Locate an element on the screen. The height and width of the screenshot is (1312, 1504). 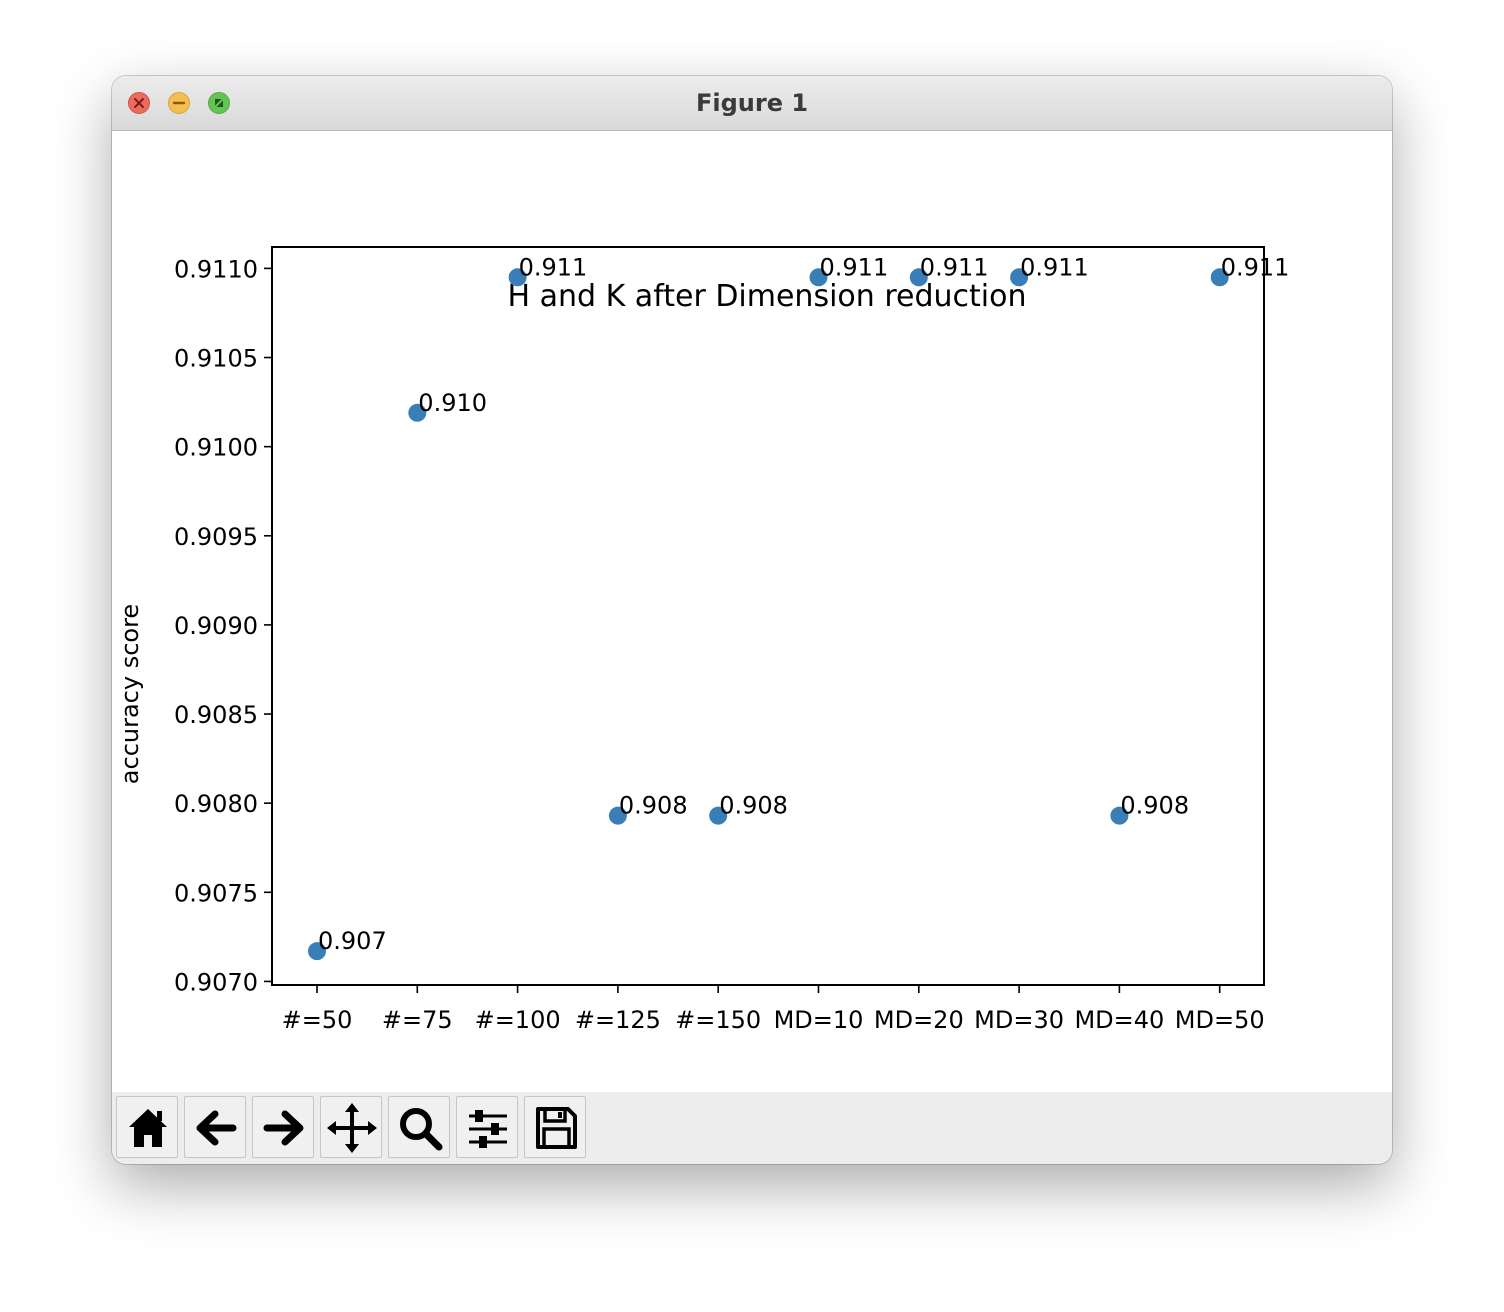
home-button is located at coordinates (147, 1127).